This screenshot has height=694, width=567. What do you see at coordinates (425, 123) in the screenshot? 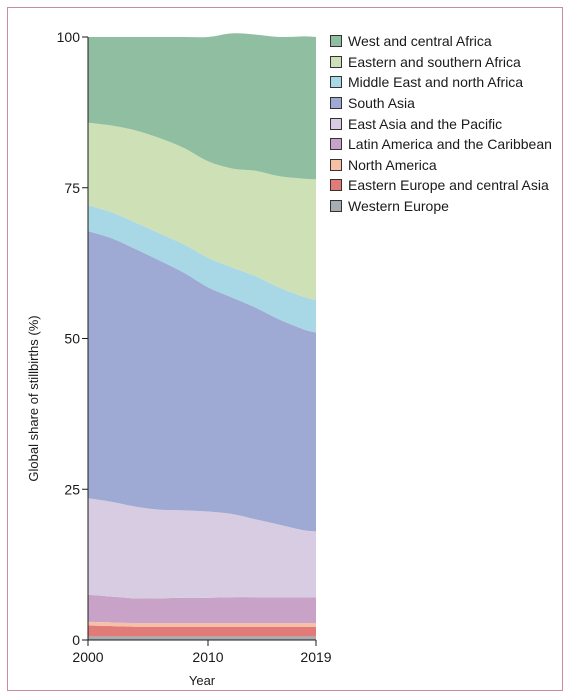
I see `legend-label: East Asia and the Pacific` at bounding box center [425, 123].